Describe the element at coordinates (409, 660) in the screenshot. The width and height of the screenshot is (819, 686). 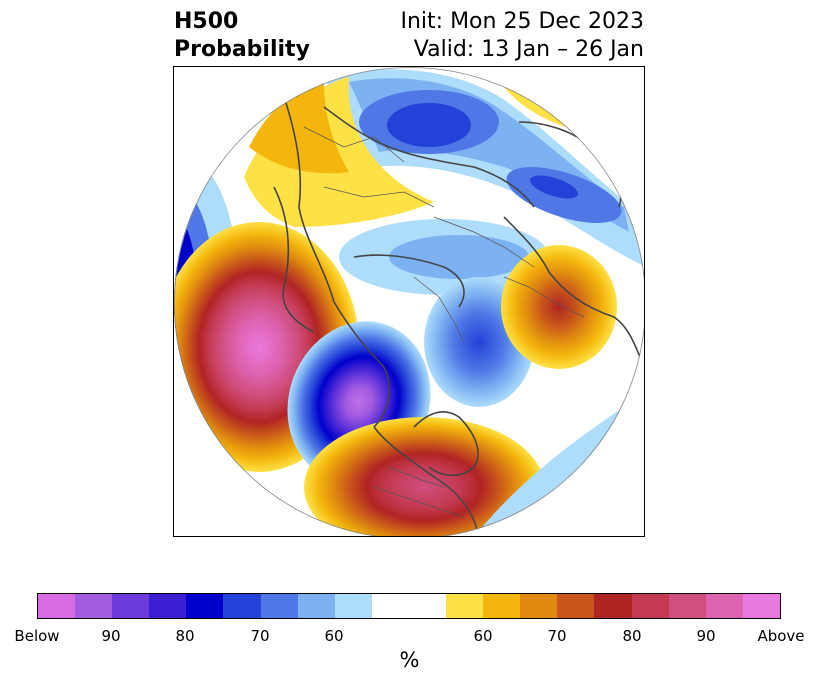
I see `colorbar-unit: %` at that location.